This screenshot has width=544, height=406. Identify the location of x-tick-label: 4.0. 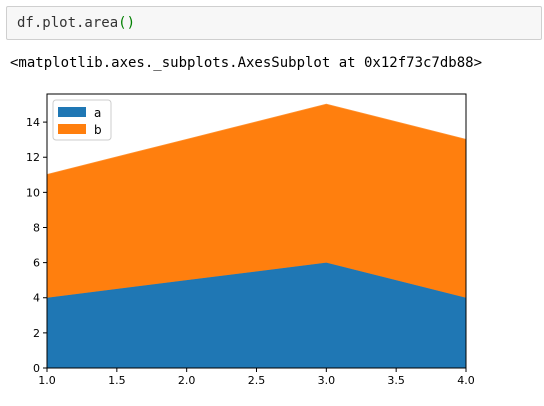
(466, 380).